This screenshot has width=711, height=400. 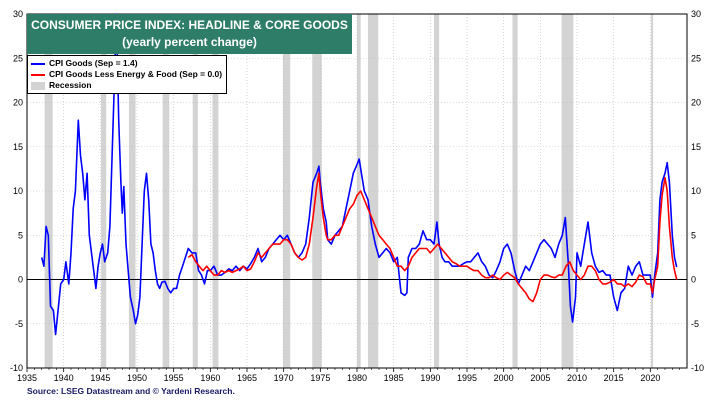 I want to click on y-tick-label-right-0: -10, so click(x=697, y=368).